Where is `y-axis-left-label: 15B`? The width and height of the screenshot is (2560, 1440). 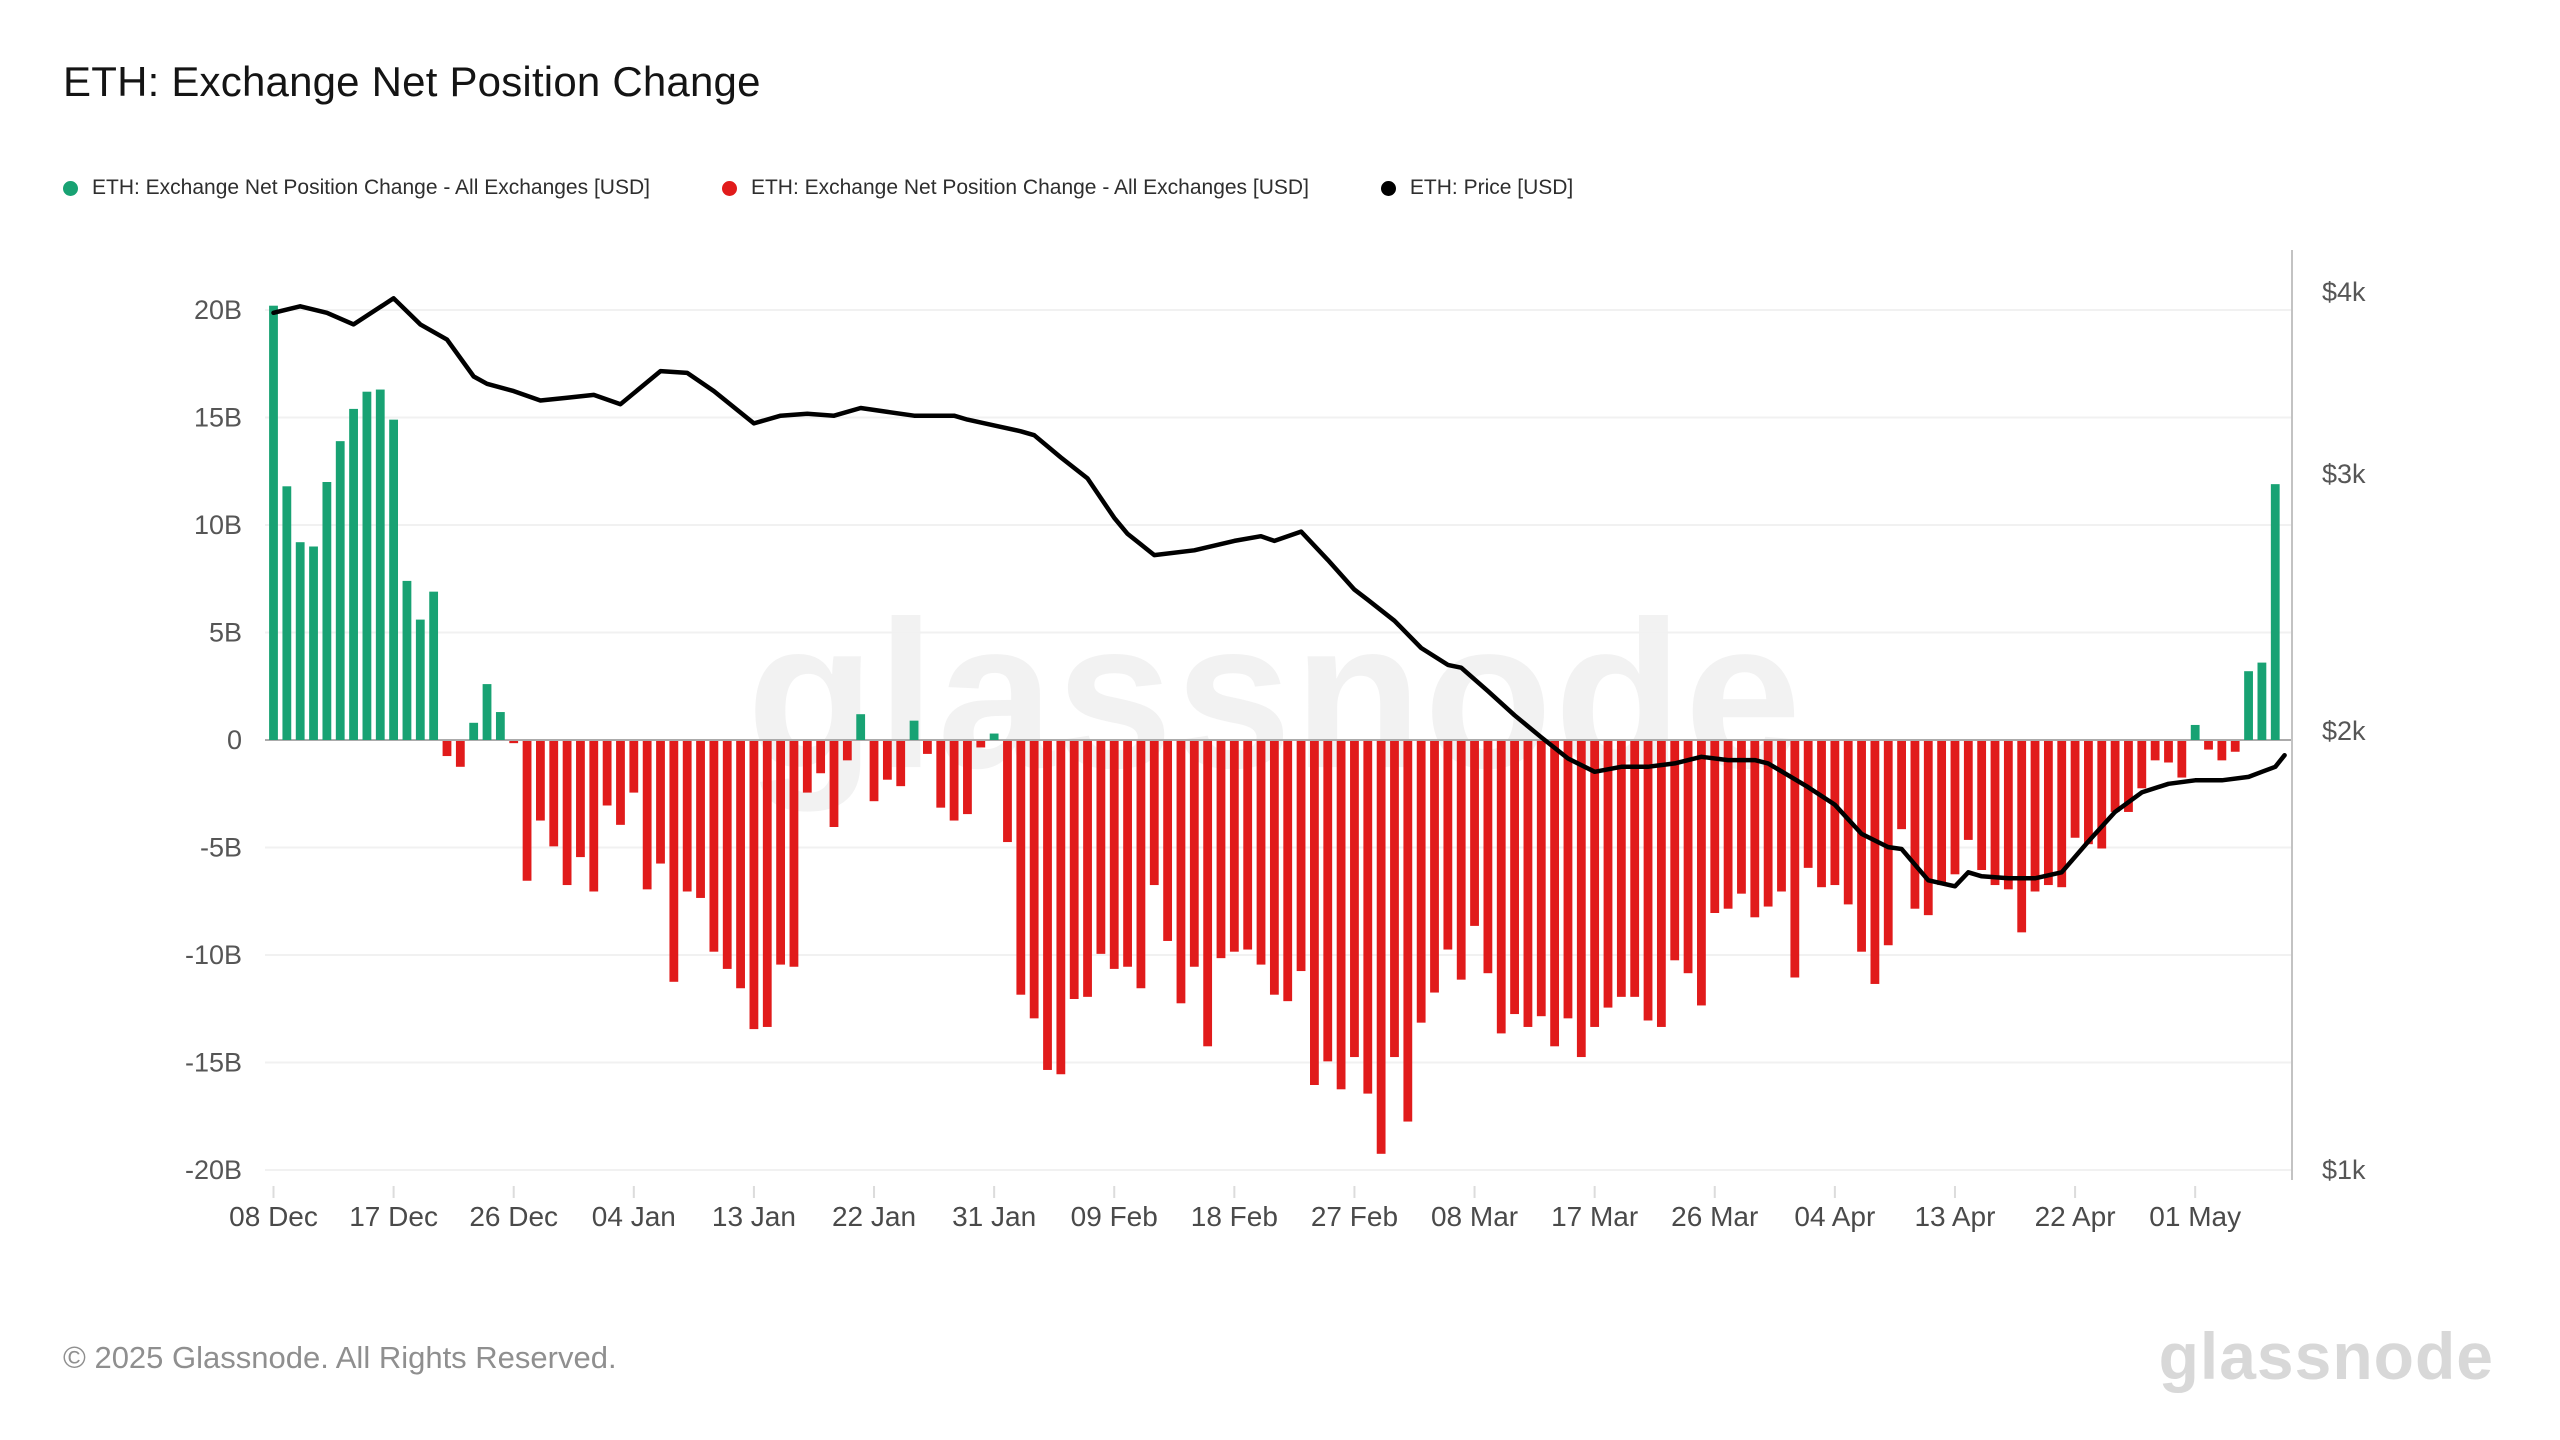 y-axis-left-label: 15B is located at coordinates (218, 418).